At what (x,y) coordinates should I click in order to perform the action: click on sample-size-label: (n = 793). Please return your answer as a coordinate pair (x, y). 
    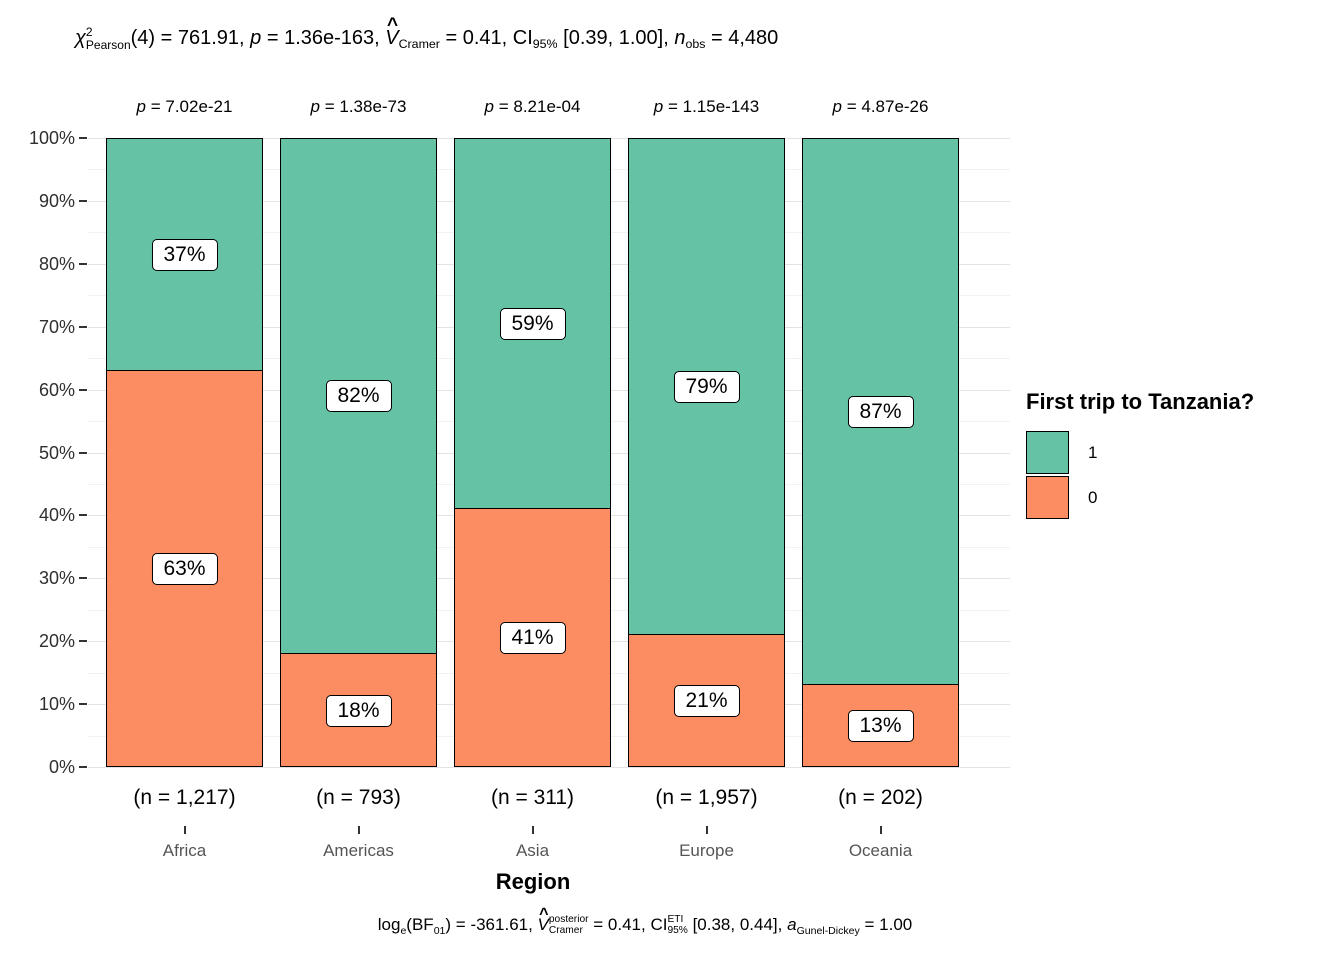
    Looking at the image, I should click on (358, 797).